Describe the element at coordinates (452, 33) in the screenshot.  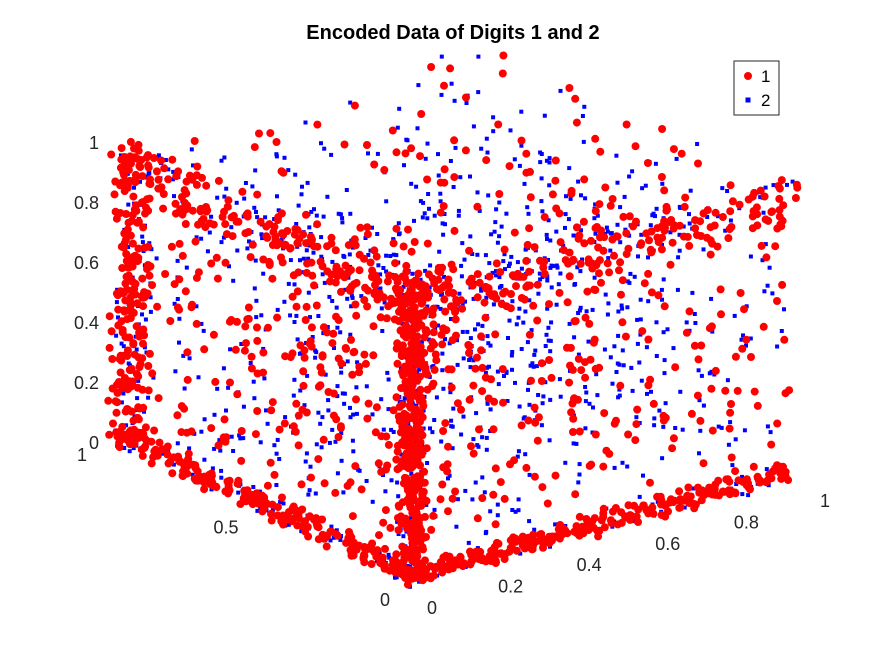
I see `chart-title: Encoded Data of Digits 1 and 2` at that location.